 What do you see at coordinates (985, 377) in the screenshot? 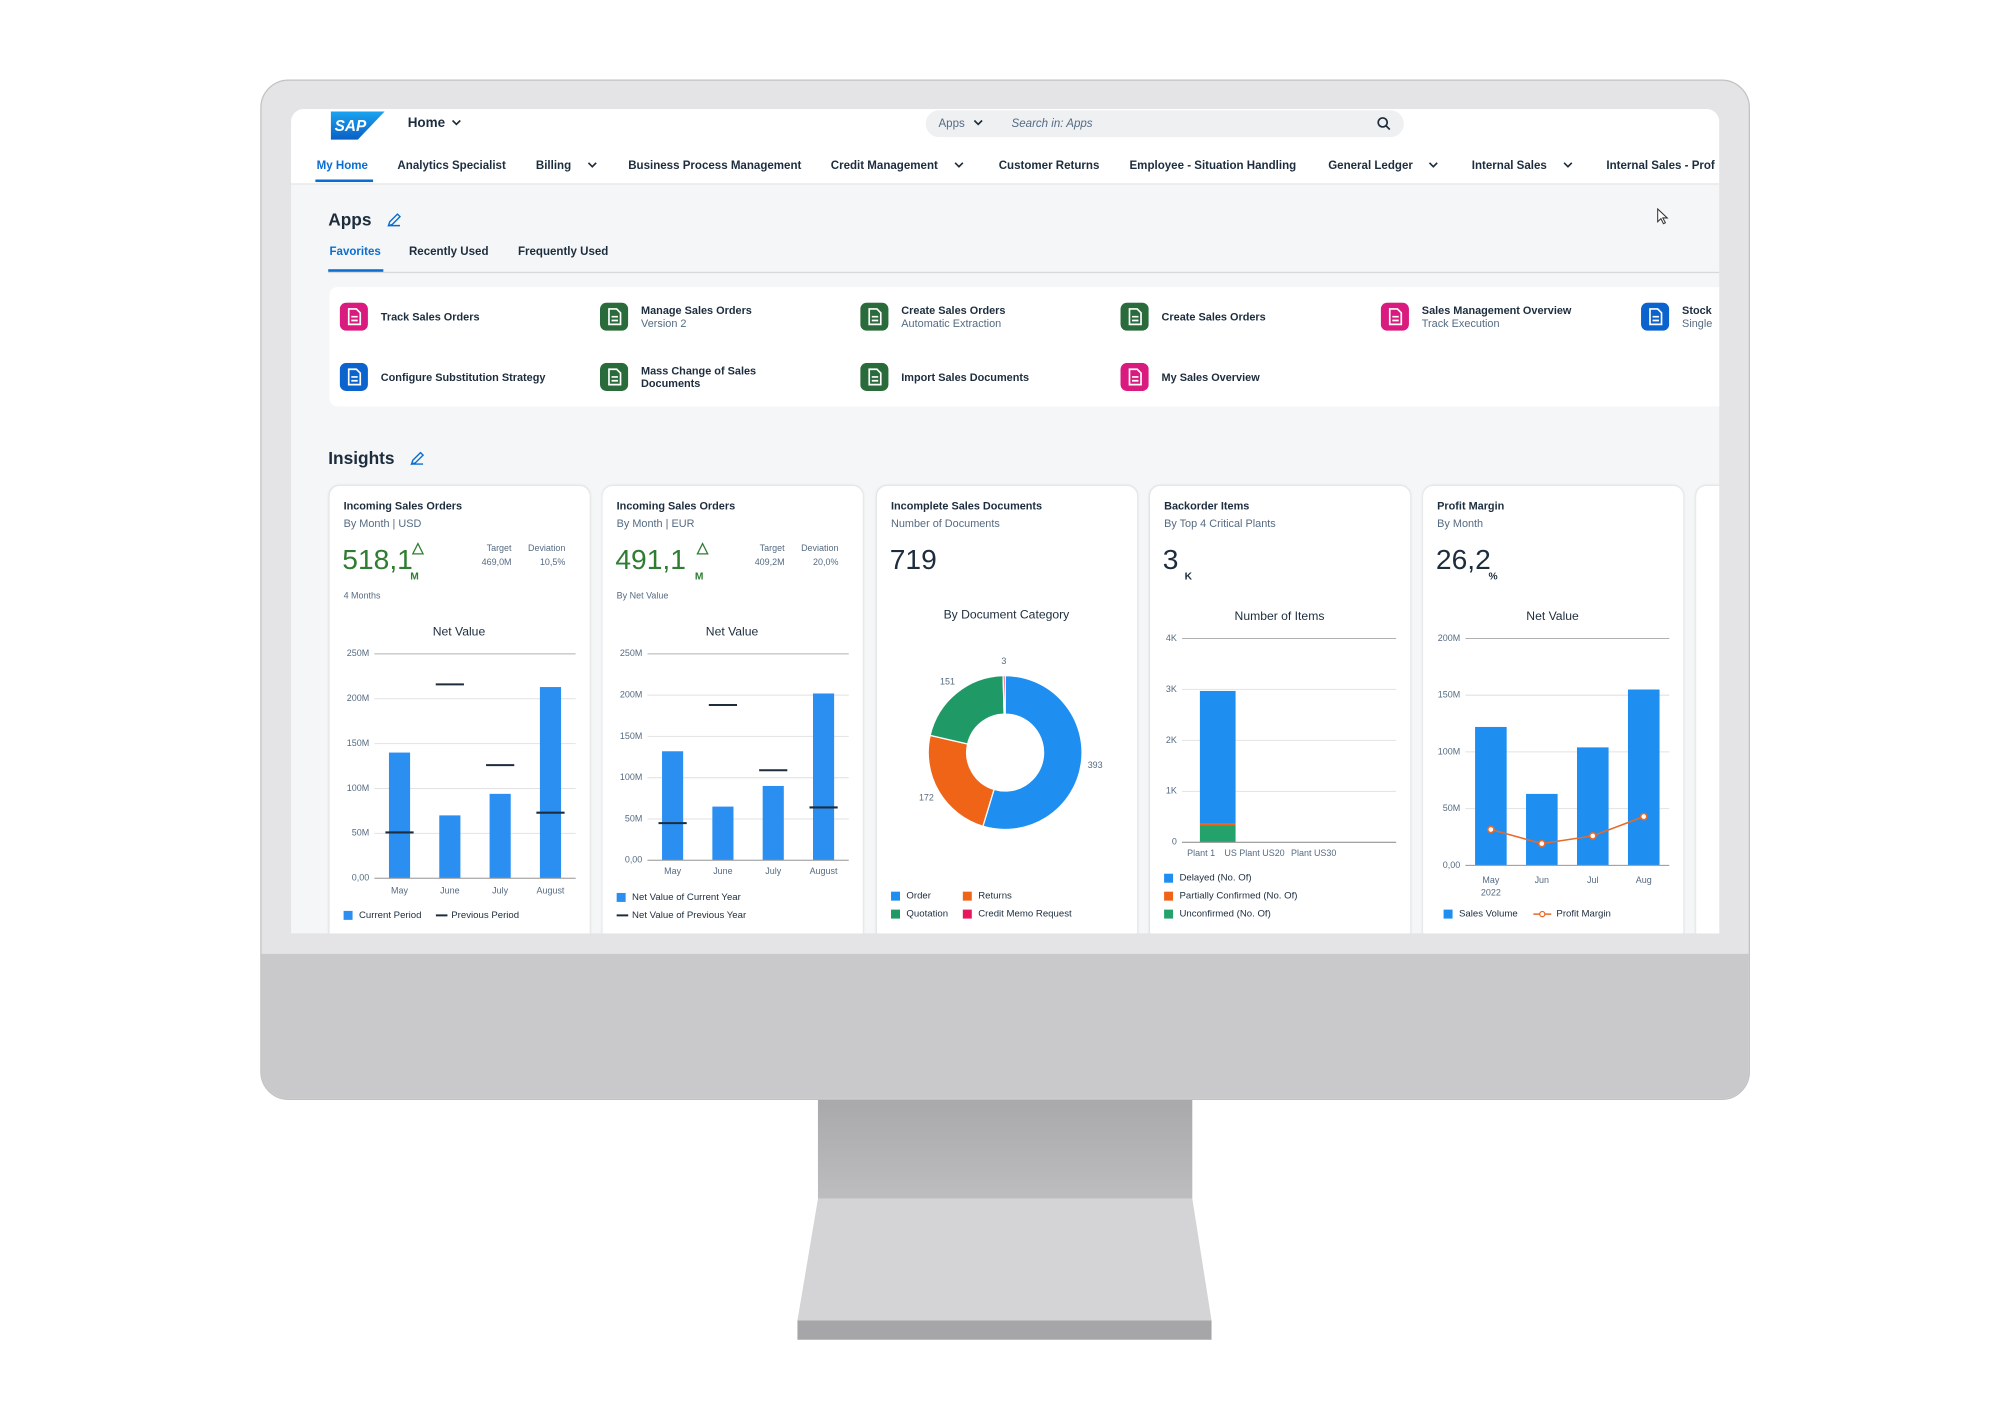
I see `app-text: Import Sales Documents` at bounding box center [985, 377].